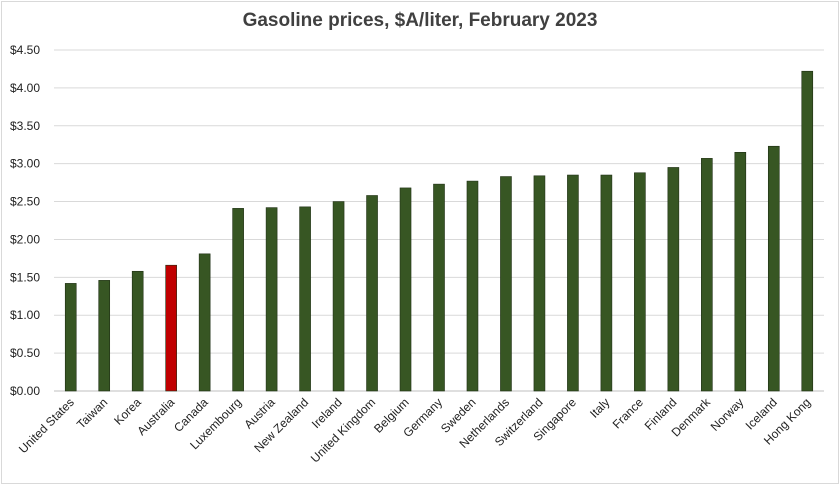  Describe the element at coordinates (46, 425) in the screenshot. I see `x-tick-label: United States` at that location.